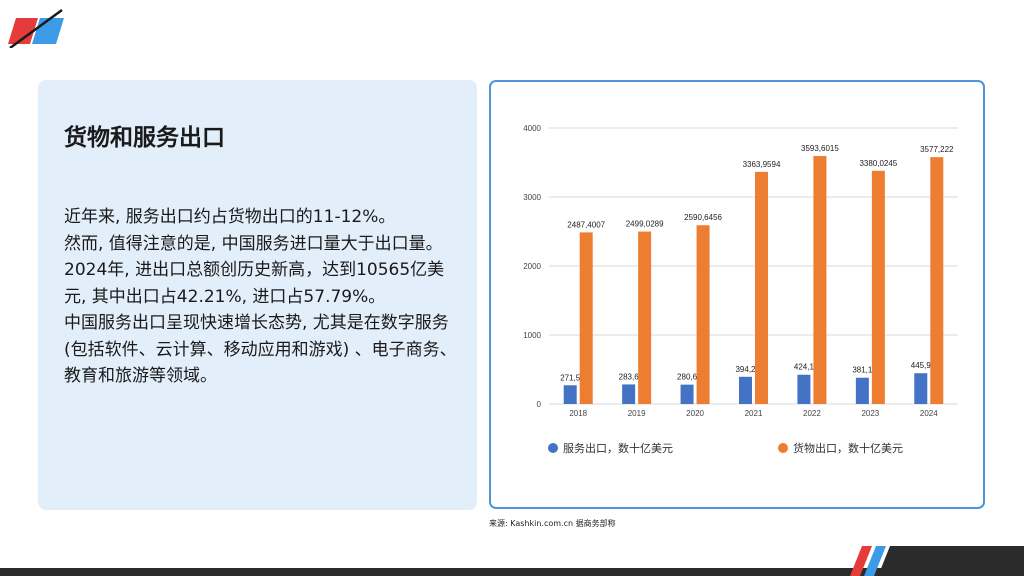  What do you see at coordinates (783, 448) in the screenshot?
I see `goods-legend-marker` at bounding box center [783, 448].